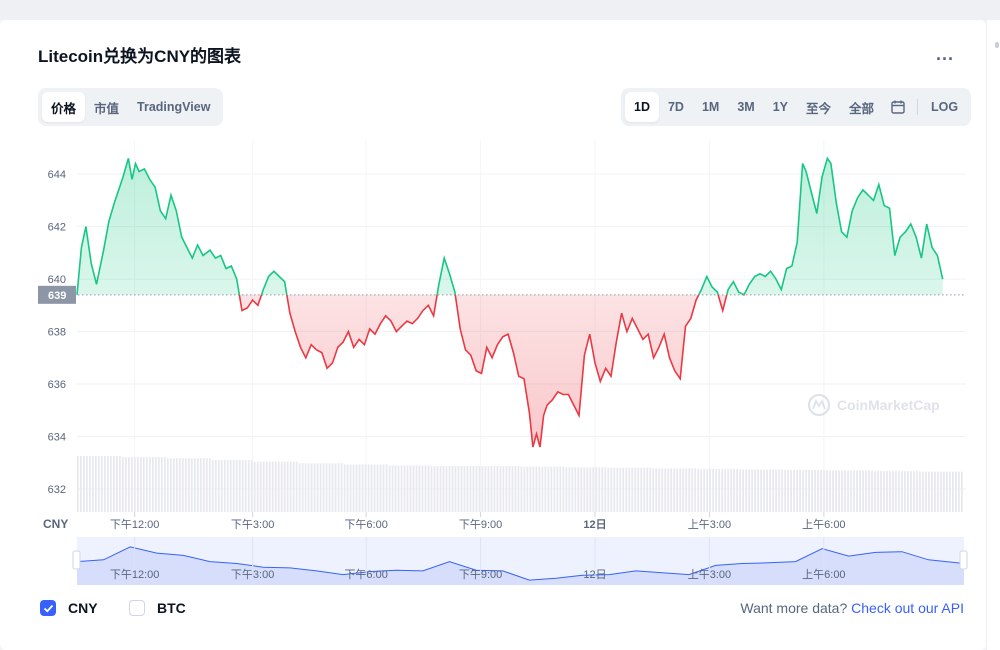  Describe the element at coordinates (76, 560) in the screenshot. I see `navigator-handle-left` at that location.